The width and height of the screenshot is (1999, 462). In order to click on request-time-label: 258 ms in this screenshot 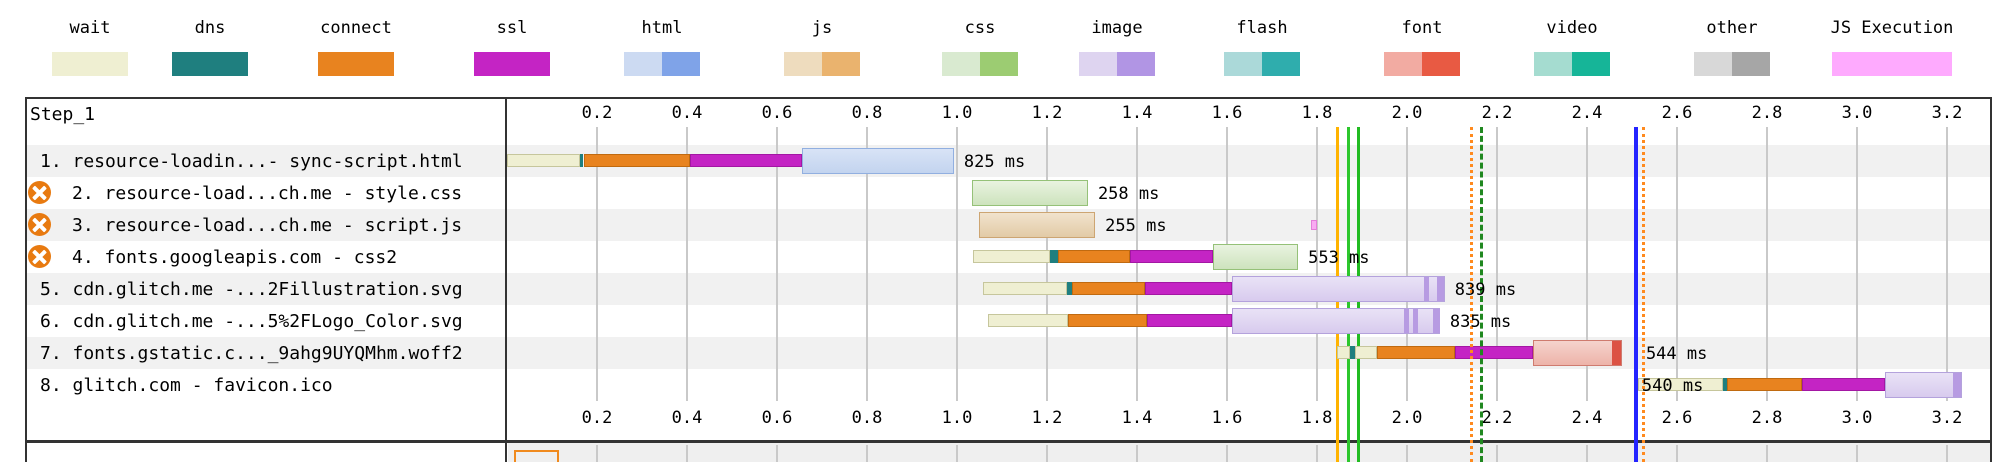, I will do `click(1128, 194)`.